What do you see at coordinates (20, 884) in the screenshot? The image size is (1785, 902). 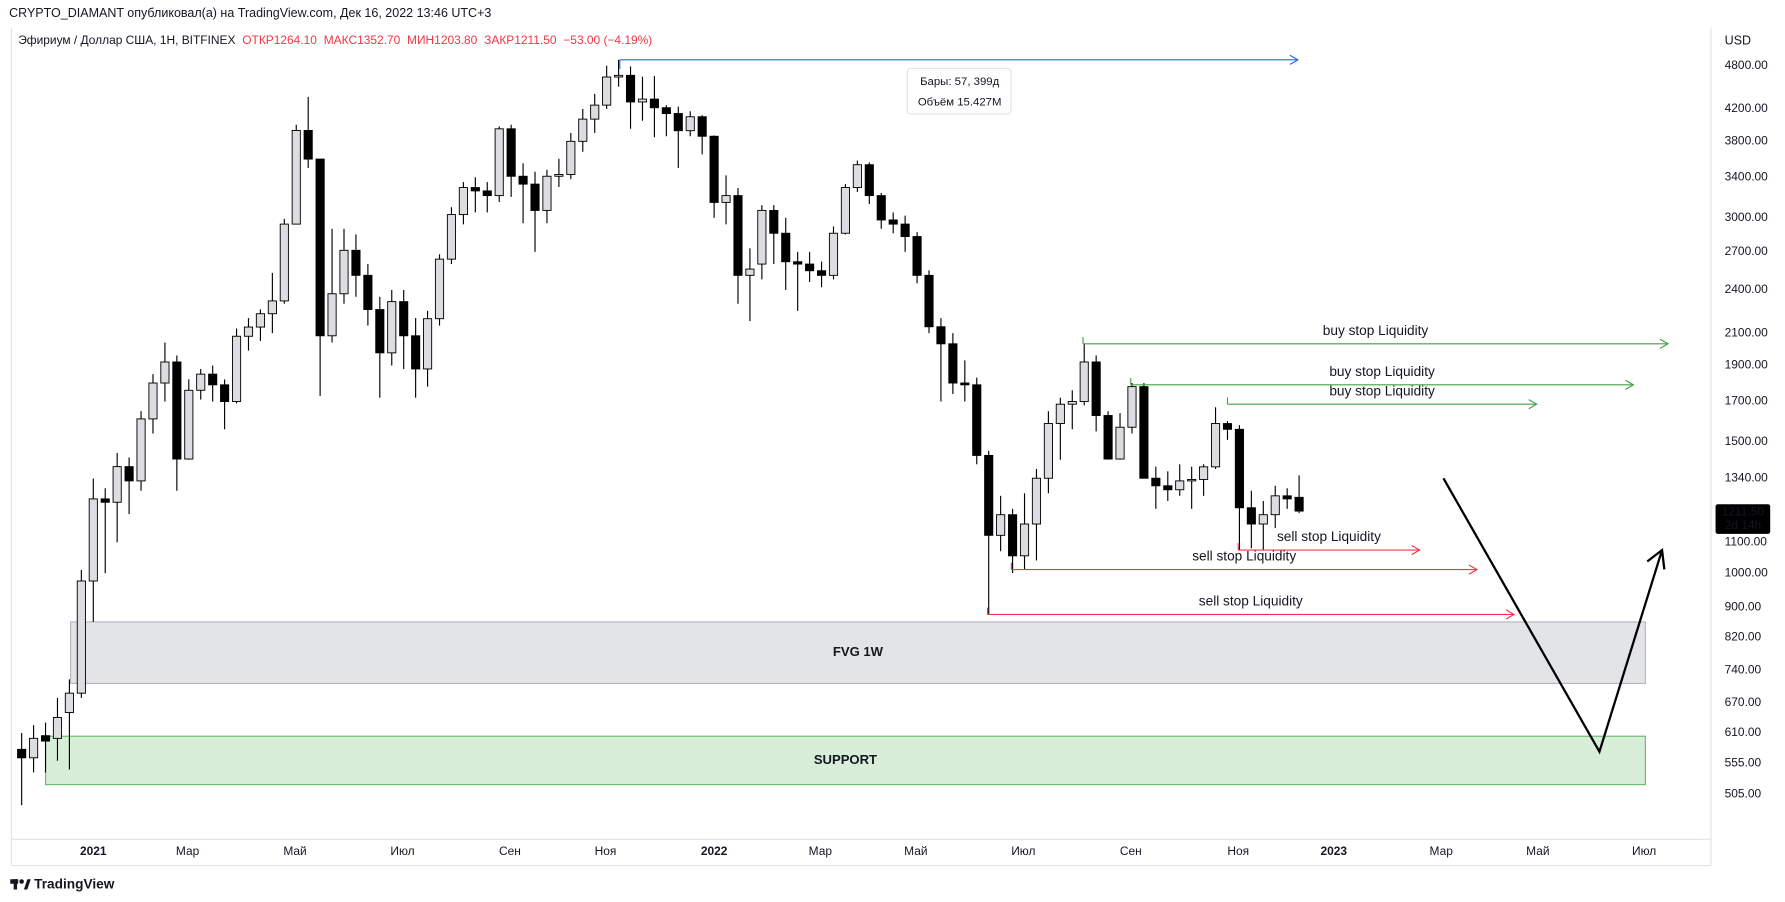 I see `brand-logo` at bounding box center [20, 884].